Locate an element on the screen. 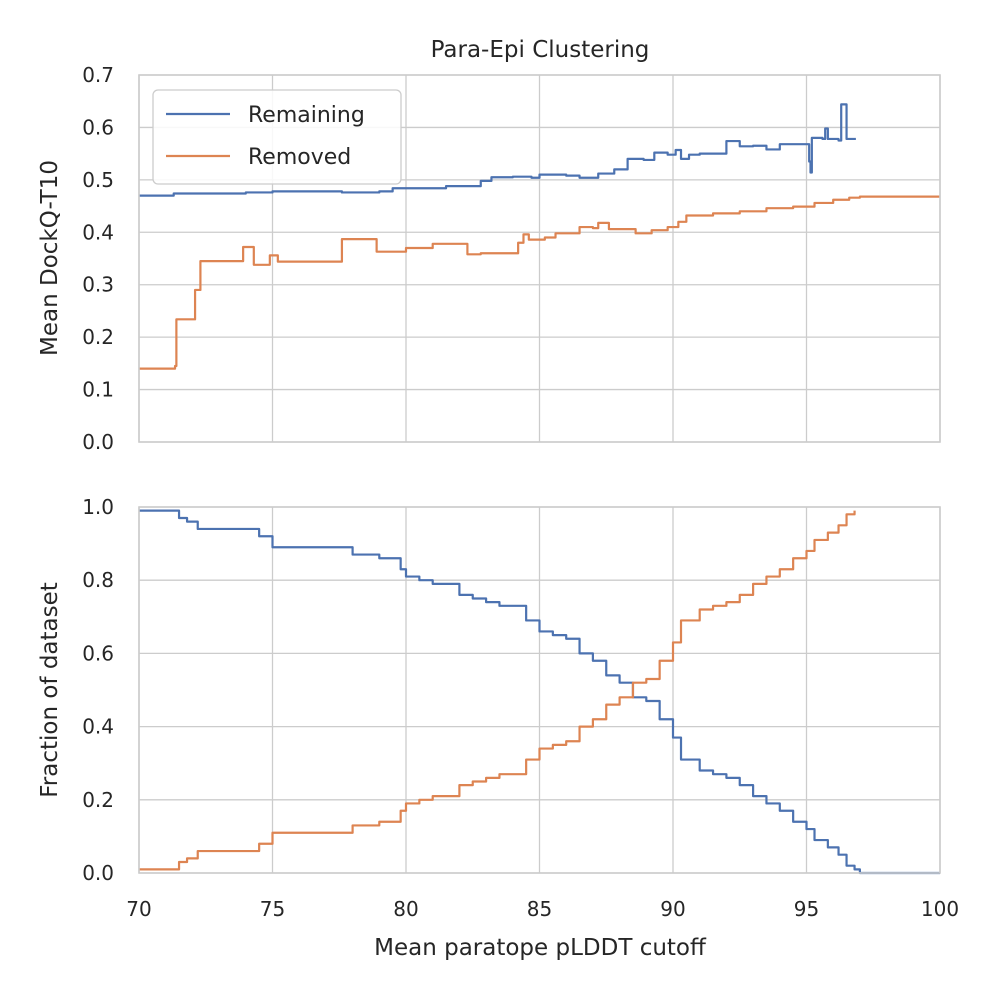  bottom-y-tick-label: 0.6 is located at coordinates (98, 653).